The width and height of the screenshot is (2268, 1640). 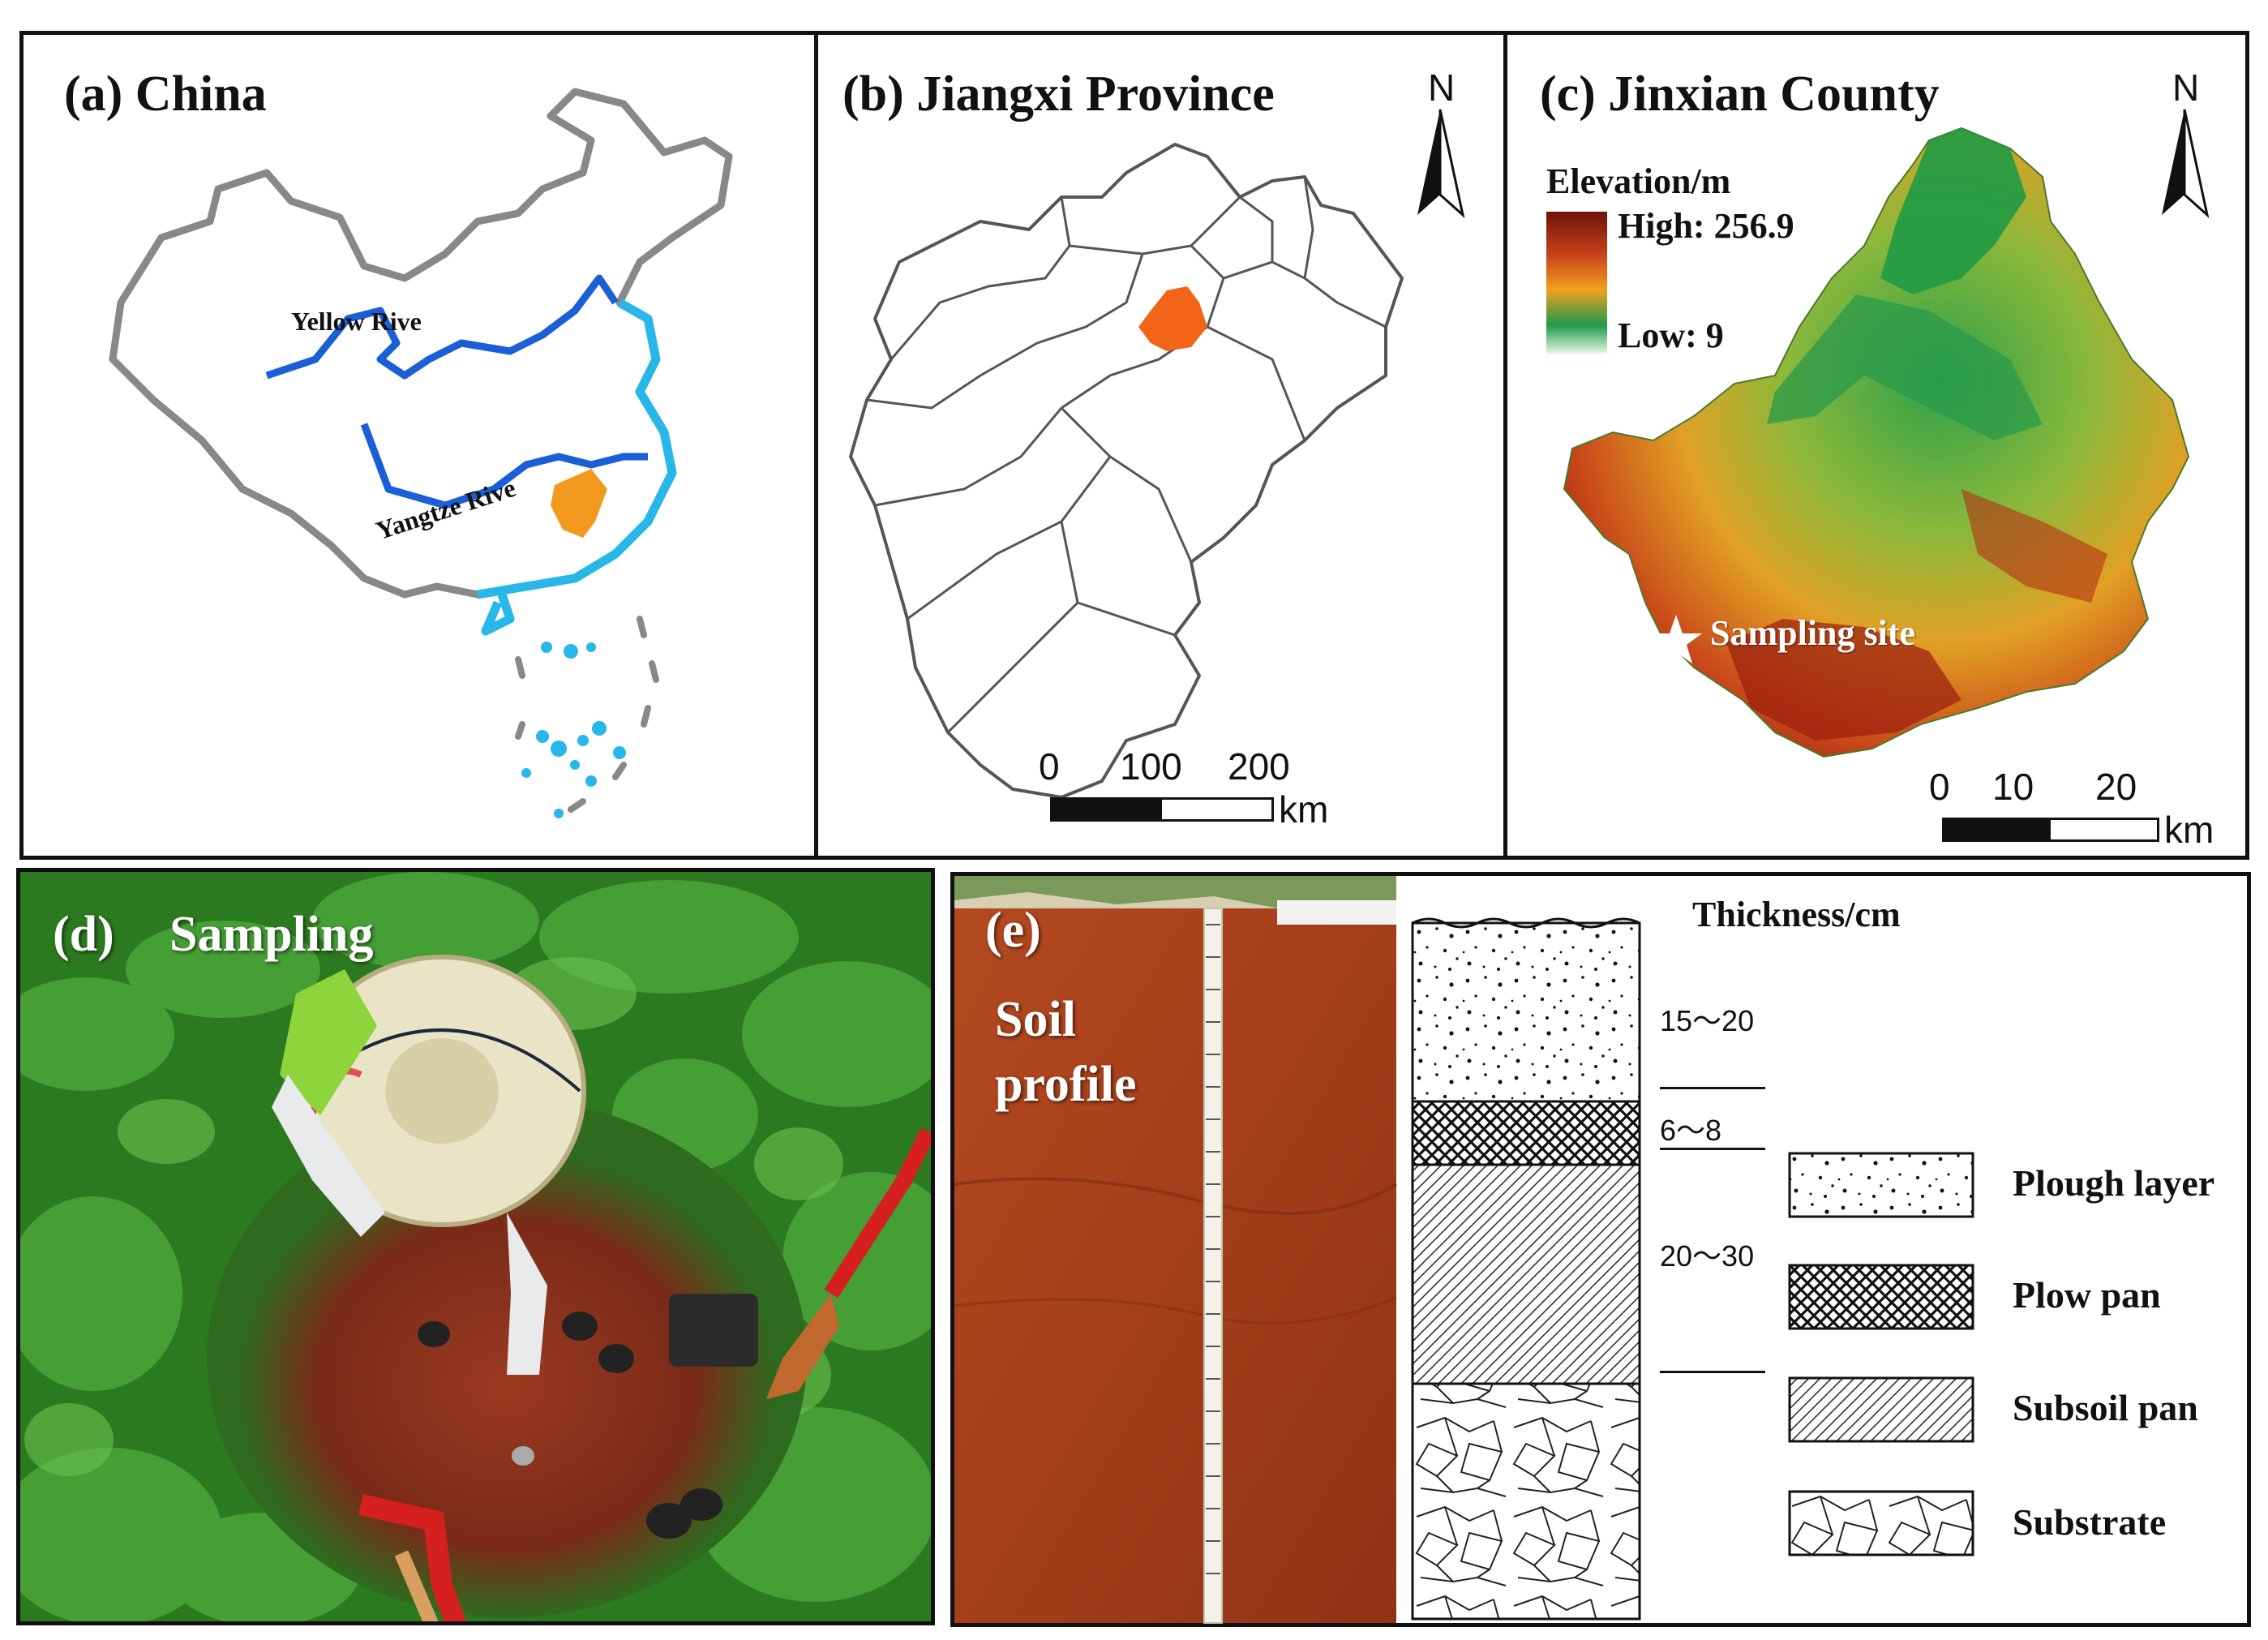 I want to click on panel-c-north-label: N, so click(x=2186, y=88).